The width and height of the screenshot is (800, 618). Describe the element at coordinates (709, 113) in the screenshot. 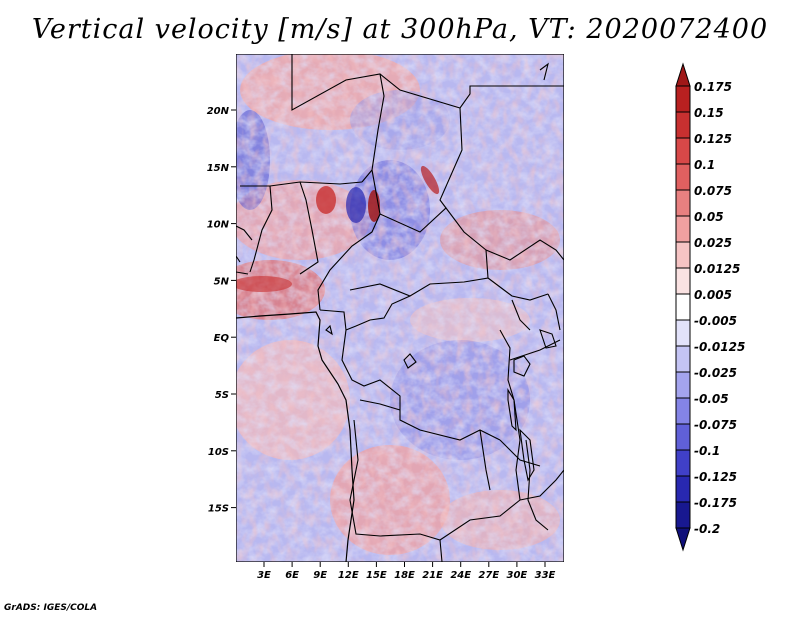

I see `colorbar-label: 0.15` at that location.